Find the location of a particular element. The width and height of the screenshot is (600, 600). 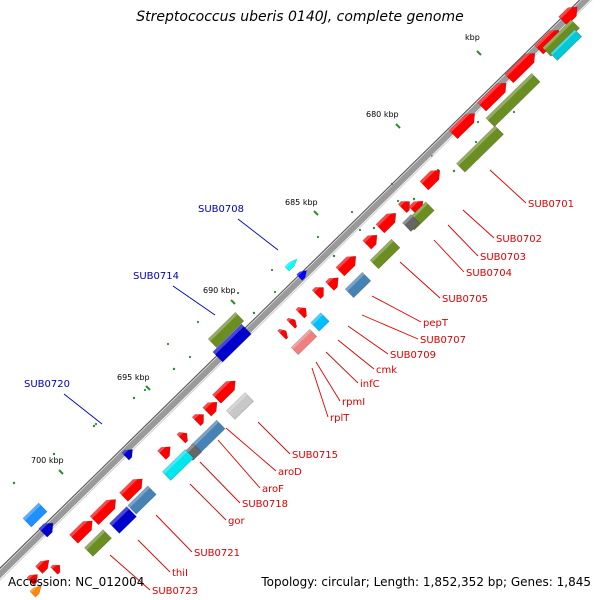

cyan-cds-highlight is located at coordinates (289, 264).